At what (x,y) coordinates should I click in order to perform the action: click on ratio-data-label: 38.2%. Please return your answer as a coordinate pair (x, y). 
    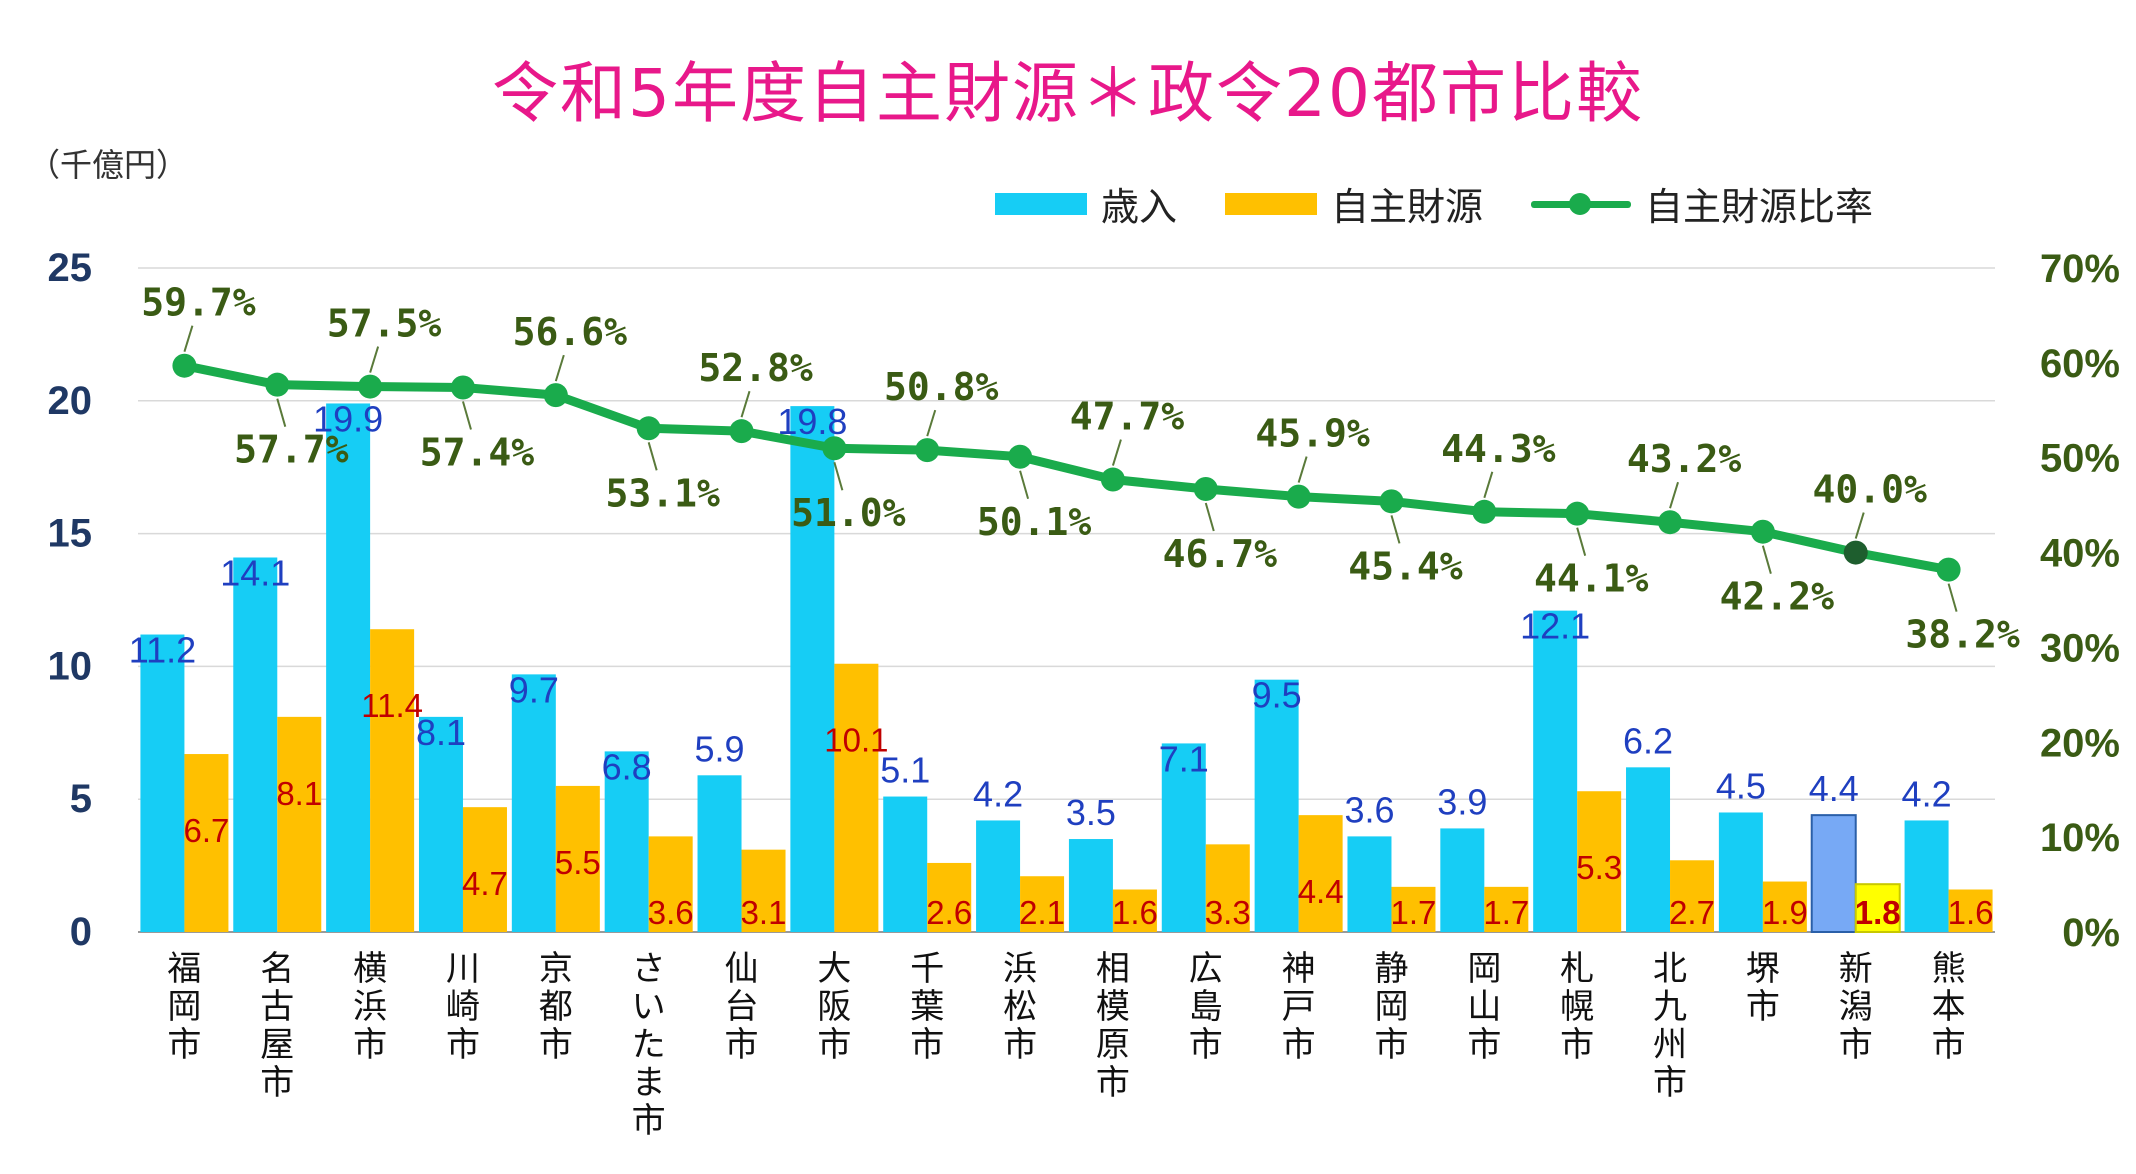
    Looking at the image, I should click on (1962, 635).